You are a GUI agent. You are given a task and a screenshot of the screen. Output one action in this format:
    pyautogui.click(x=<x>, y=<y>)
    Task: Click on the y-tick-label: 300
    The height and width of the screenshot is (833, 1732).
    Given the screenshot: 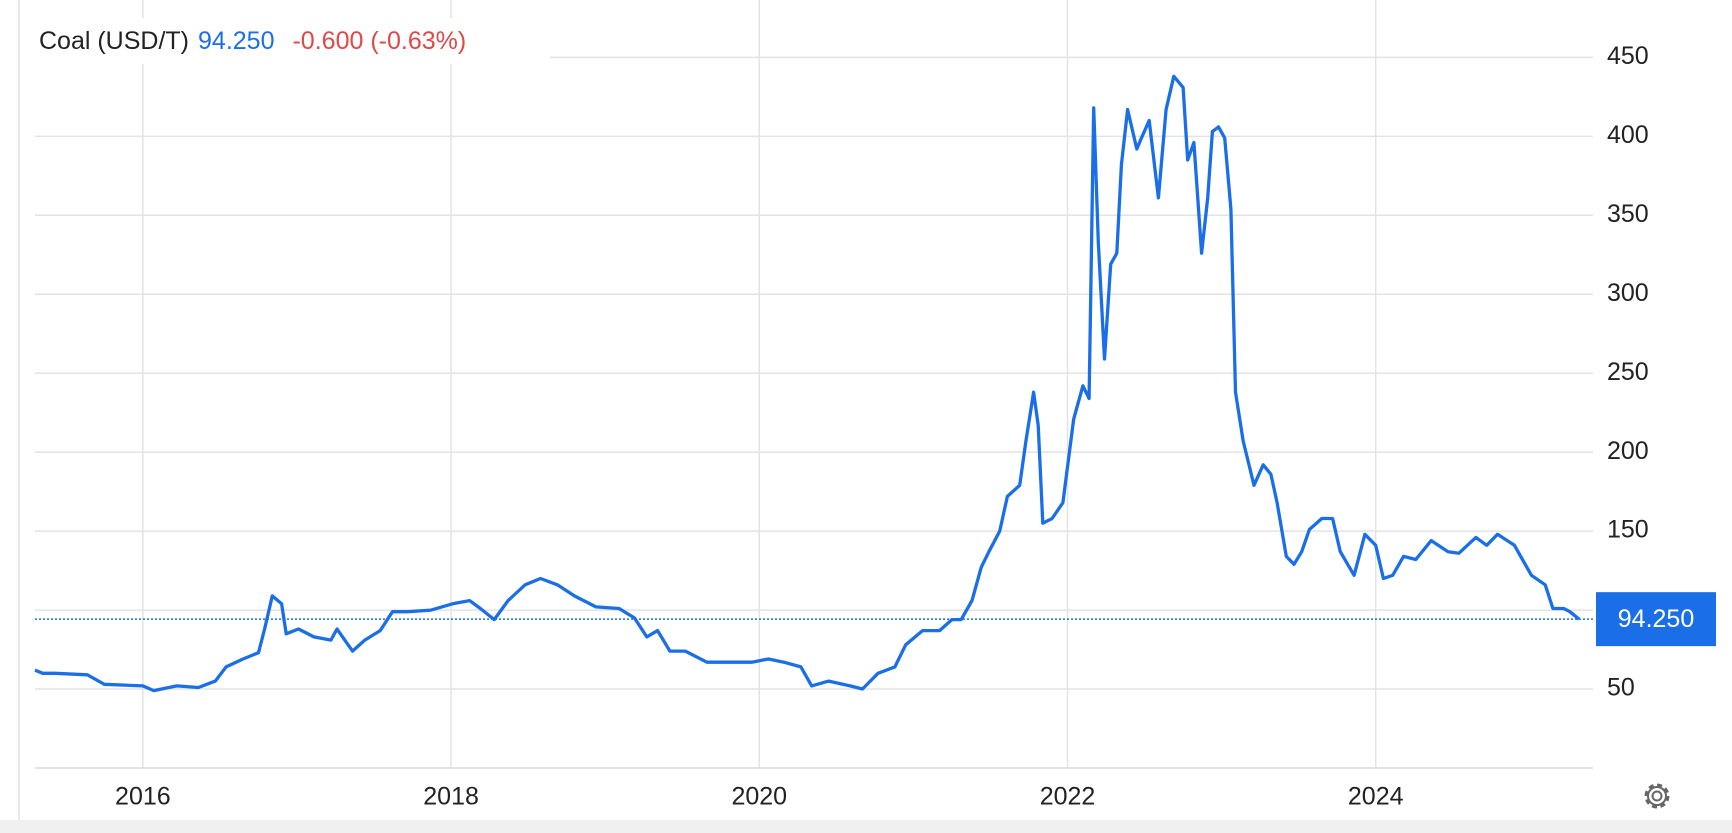 What is the action you would take?
    pyautogui.click(x=1628, y=293)
    